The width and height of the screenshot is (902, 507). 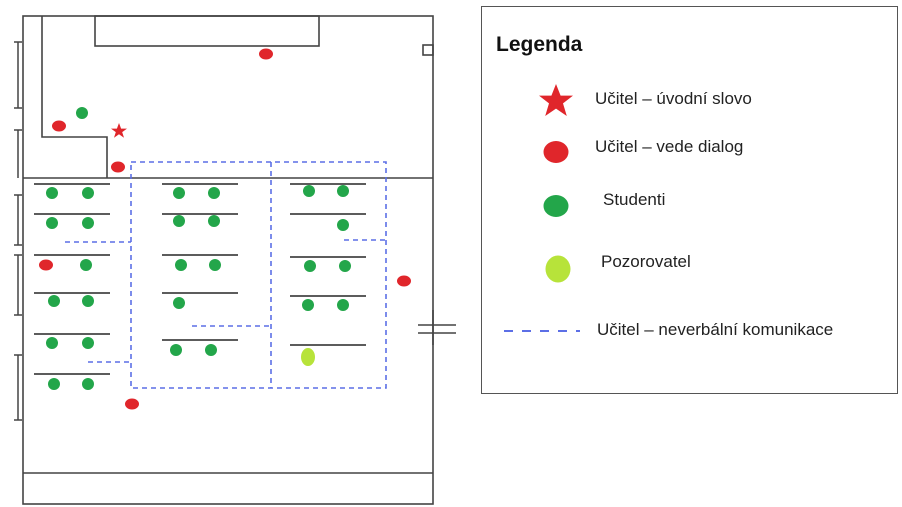 I want to click on teacher-intro-star, so click(x=119, y=130).